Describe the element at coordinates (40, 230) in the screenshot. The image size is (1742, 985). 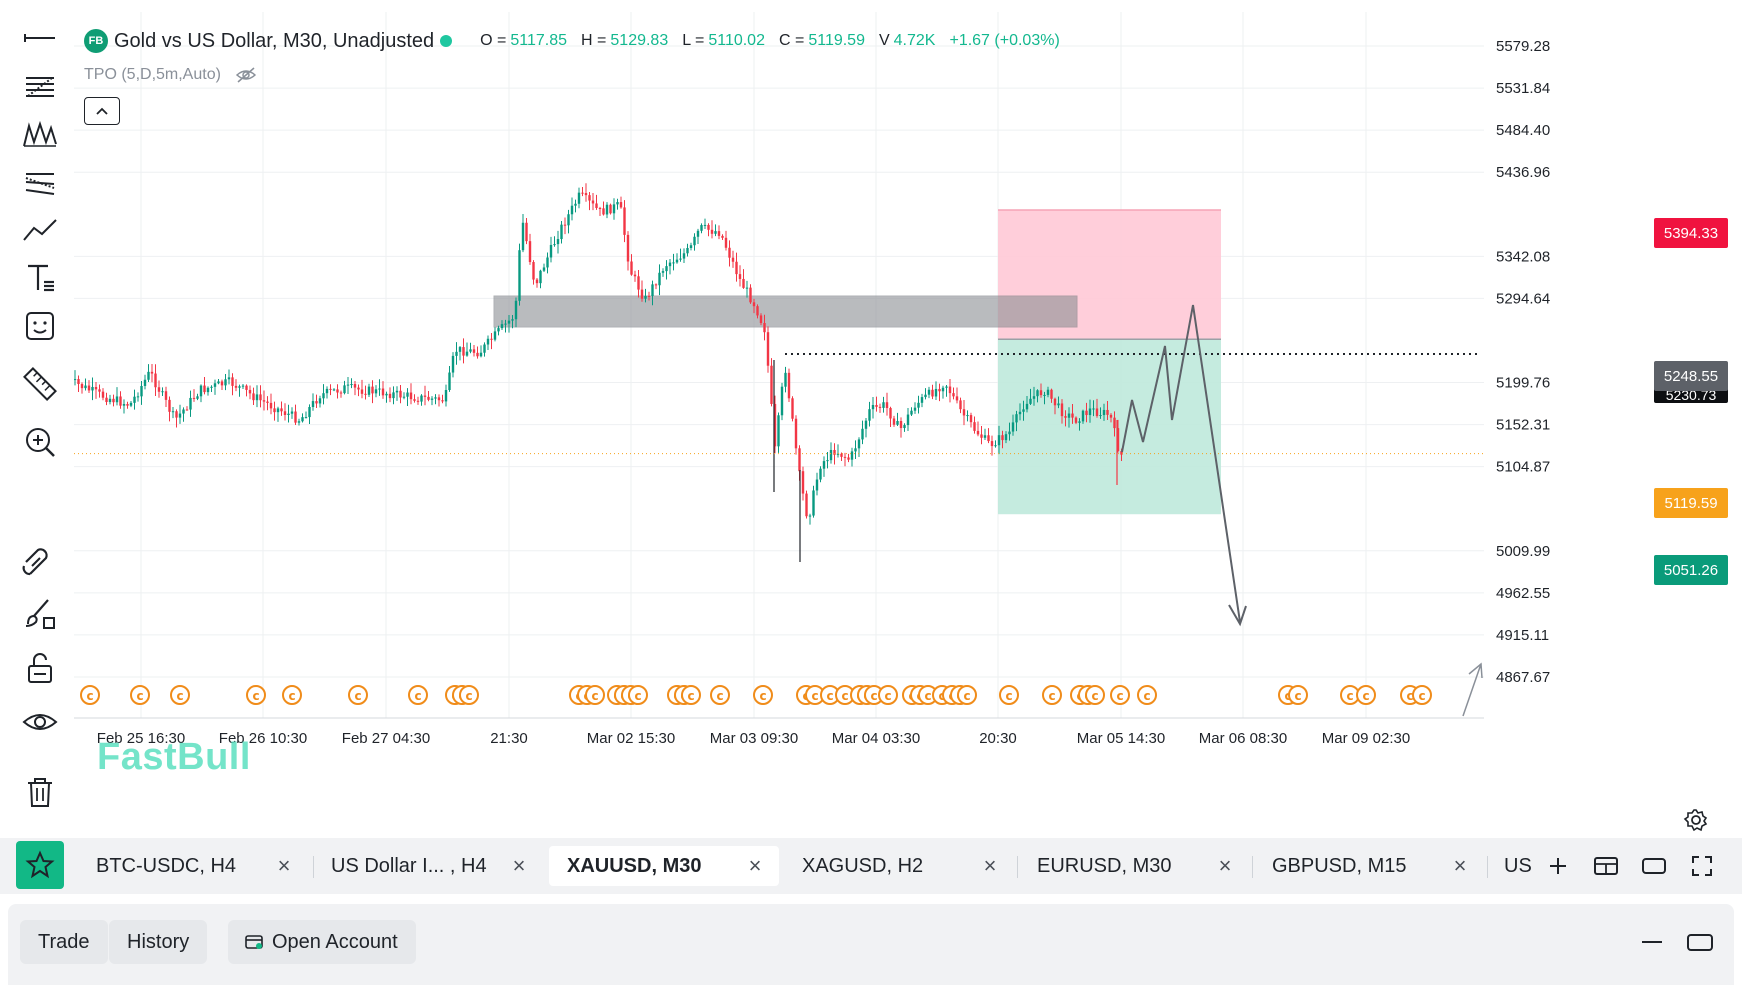
I see `trend-line-tool-icon` at that location.